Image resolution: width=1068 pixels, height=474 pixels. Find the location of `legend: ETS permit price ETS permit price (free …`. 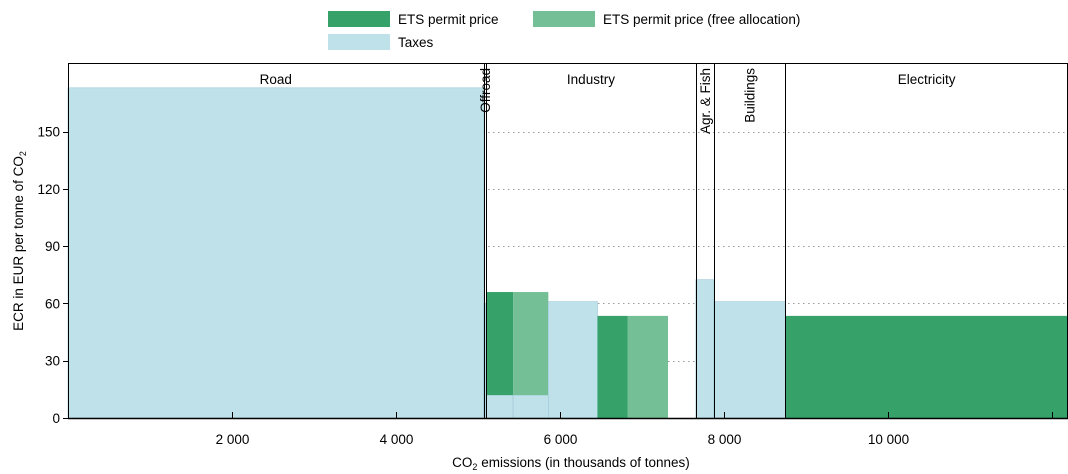

legend: ETS permit price ETS permit price (free … is located at coordinates (564, 30).